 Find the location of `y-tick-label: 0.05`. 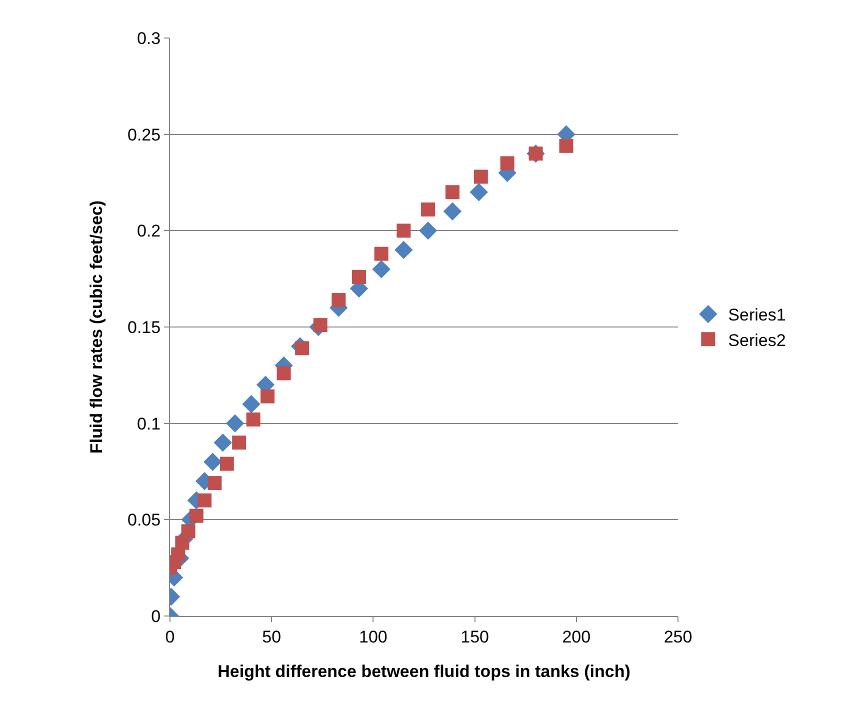

y-tick-label: 0.05 is located at coordinates (144, 520).